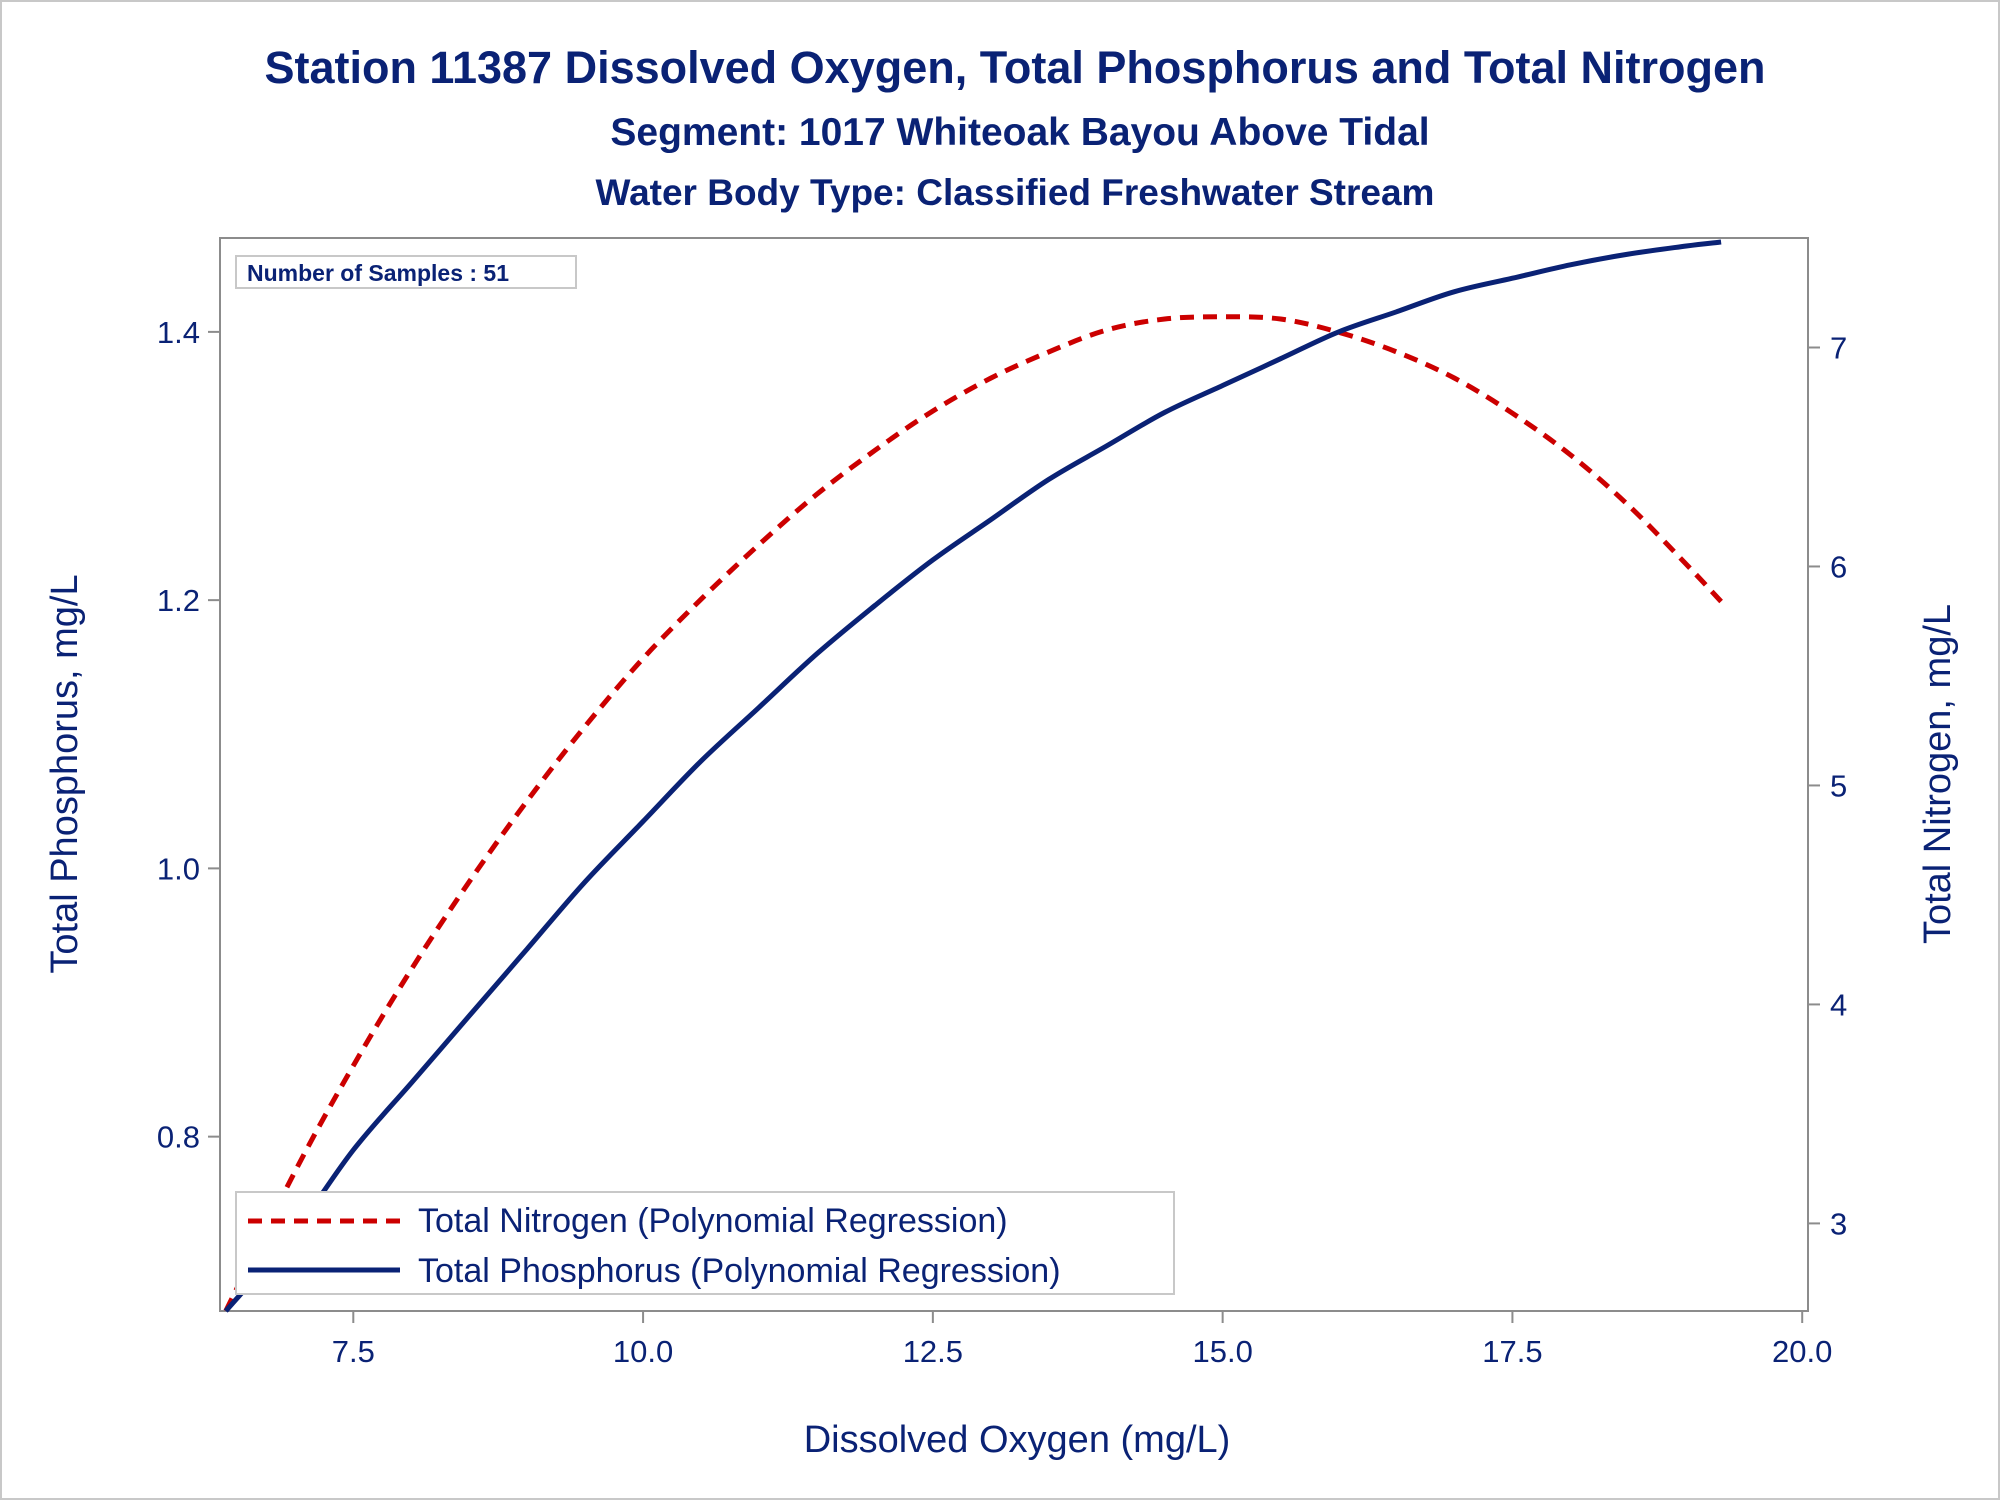 Image resolution: width=2000 pixels, height=1500 pixels. I want to click on legend, so click(705, 1243).